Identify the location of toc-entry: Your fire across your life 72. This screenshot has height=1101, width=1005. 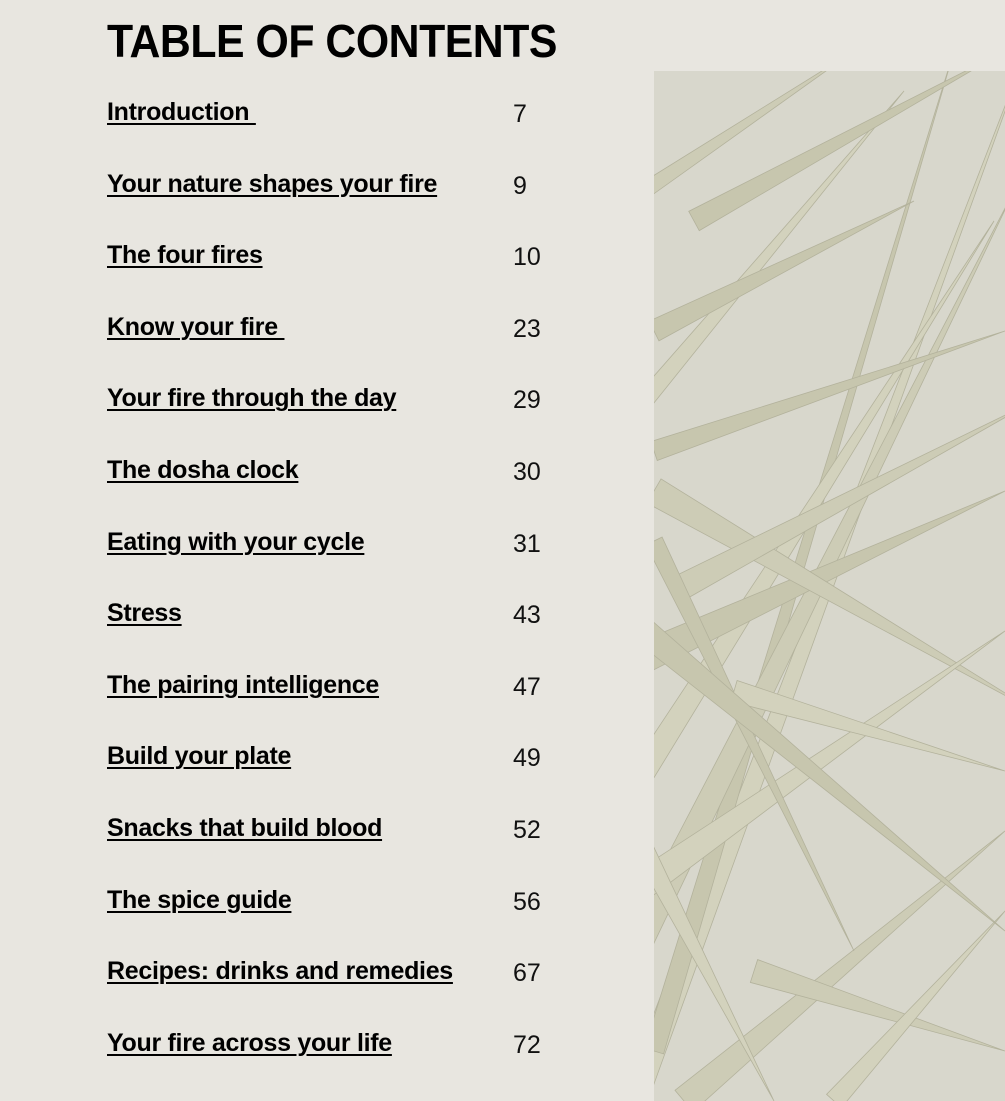
(337, 1049).